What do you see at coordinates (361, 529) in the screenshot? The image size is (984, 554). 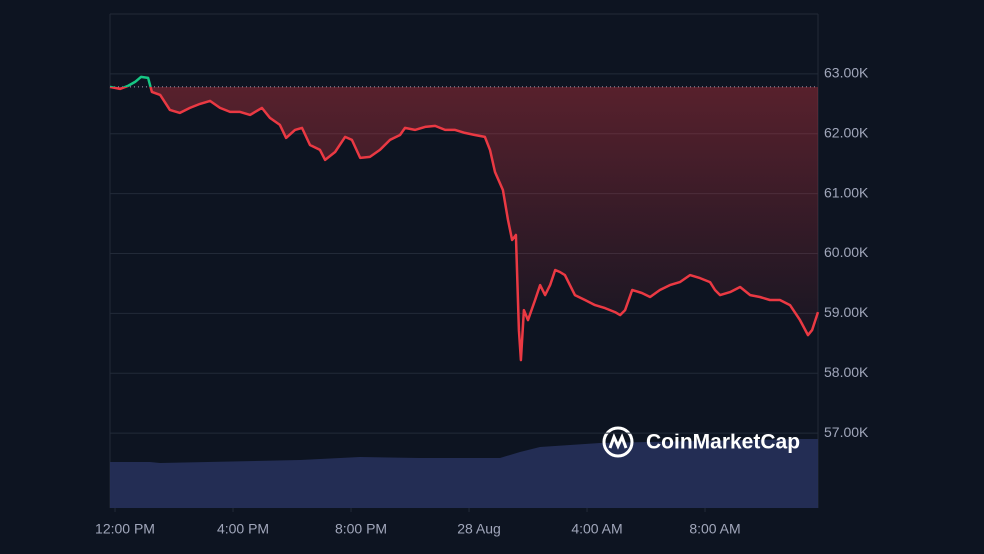 I see `x-tick-label: 8:00 PM` at bounding box center [361, 529].